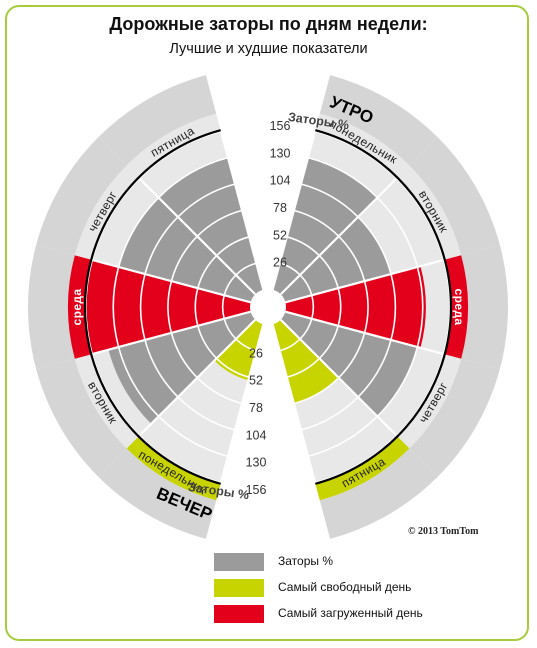 The width and height of the screenshot is (537, 648). What do you see at coordinates (350, 613) in the screenshot?
I see `legend-label: Самый загруженный день` at bounding box center [350, 613].